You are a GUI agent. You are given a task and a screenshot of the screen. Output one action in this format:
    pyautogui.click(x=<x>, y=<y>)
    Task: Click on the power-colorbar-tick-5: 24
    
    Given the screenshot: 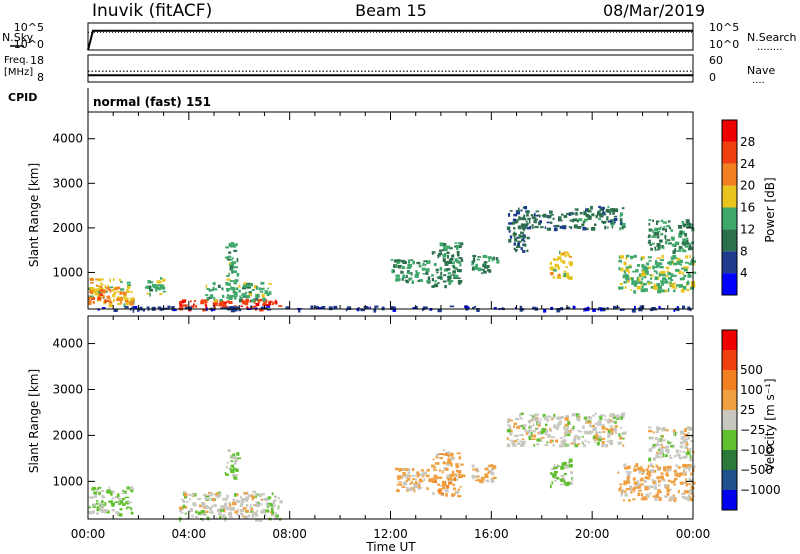 What is the action you would take?
    pyautogui.click(x=747, y=164)
    